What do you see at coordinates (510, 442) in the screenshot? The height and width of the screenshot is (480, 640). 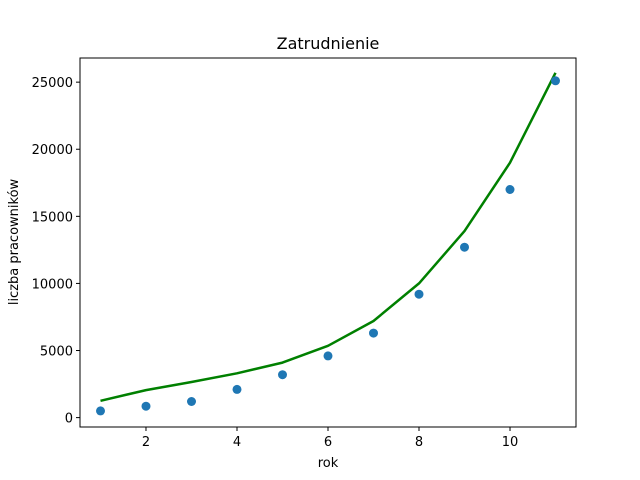 I see `x-tick-label-10: 10` at bounding box center [510, 442].